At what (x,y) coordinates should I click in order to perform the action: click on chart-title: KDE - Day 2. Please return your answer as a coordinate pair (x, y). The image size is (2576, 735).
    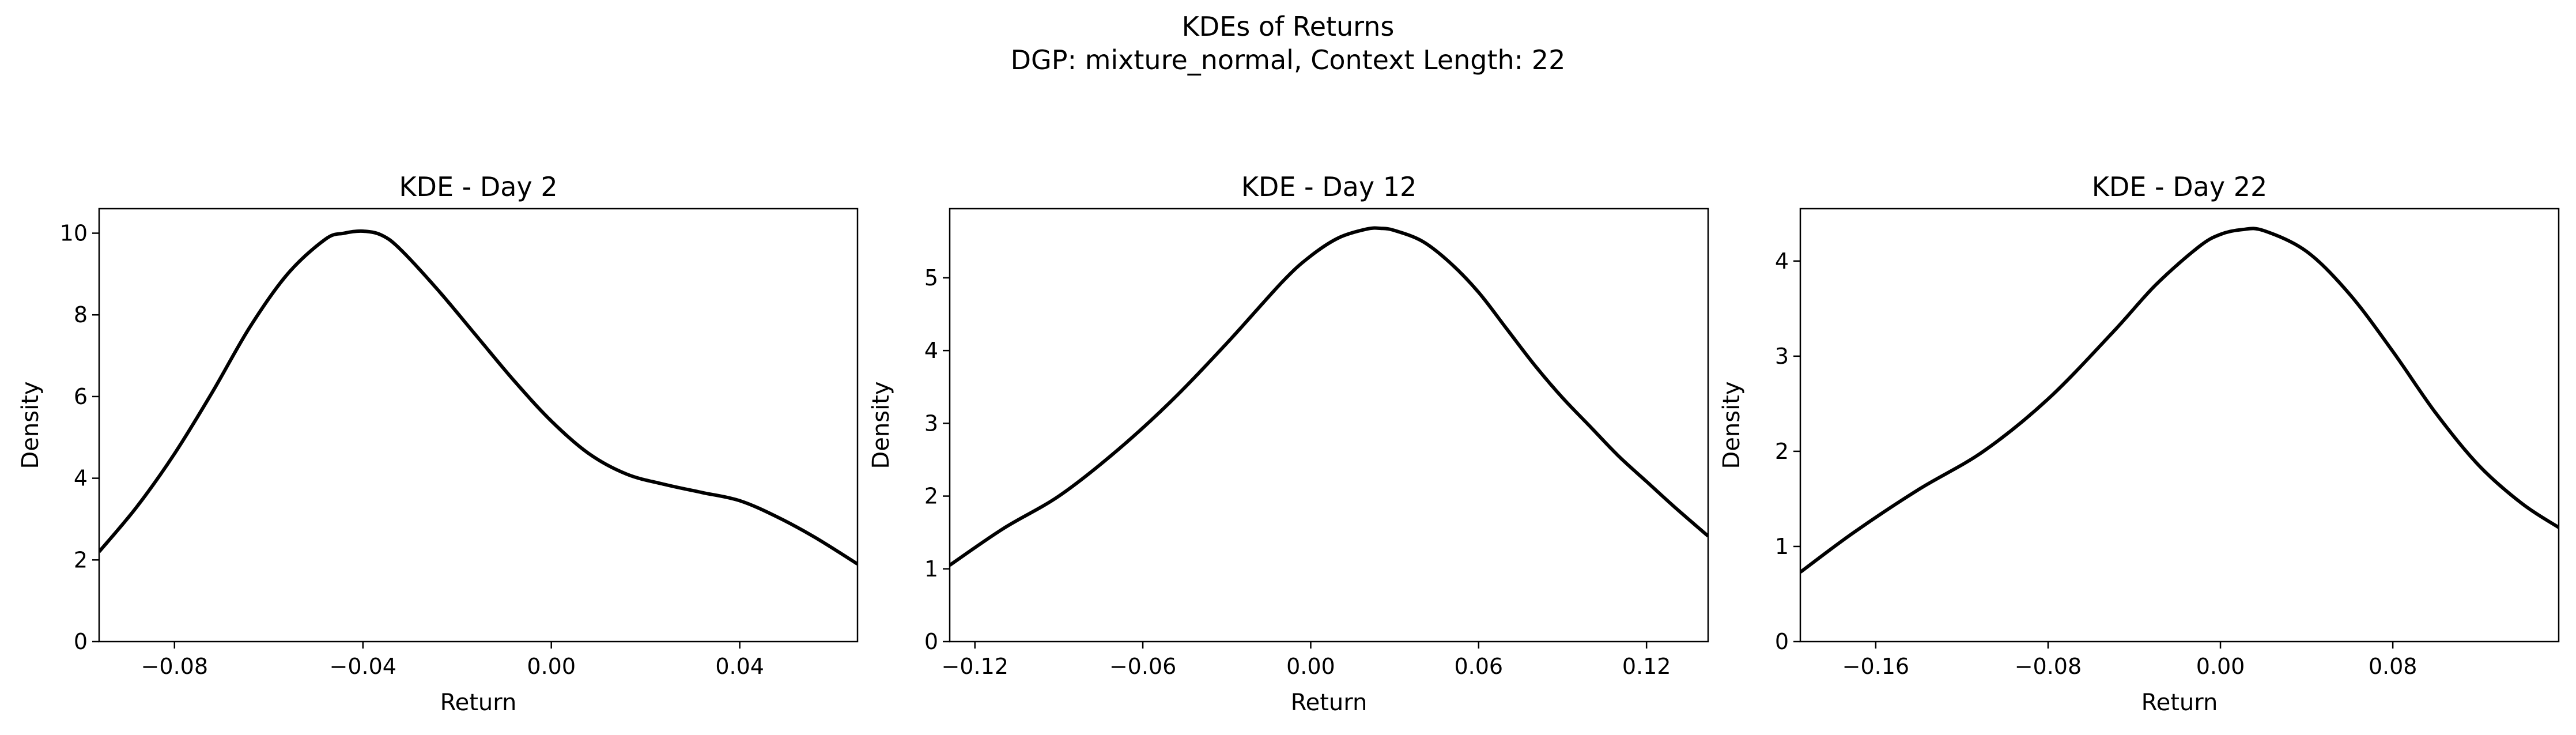
    Looking at the image, I should click on (478, 186).